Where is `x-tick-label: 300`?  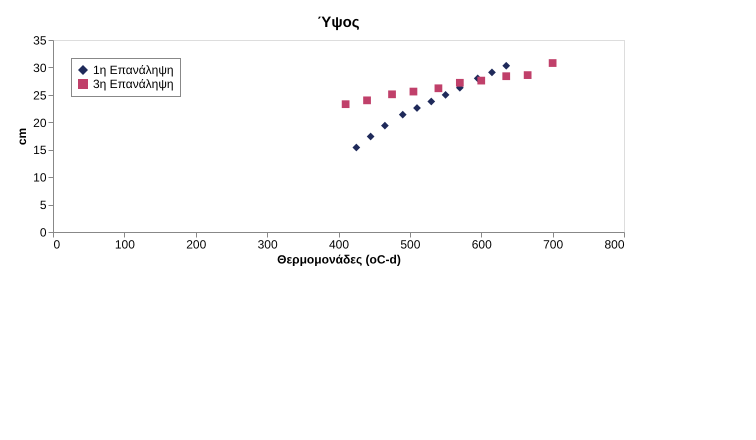 x-tick-label: 300 is located at coordinates (268, 245).